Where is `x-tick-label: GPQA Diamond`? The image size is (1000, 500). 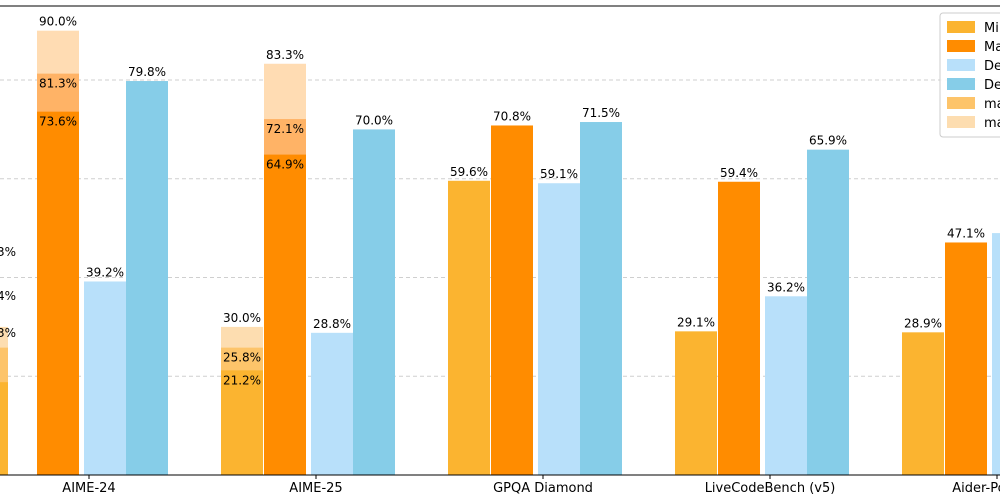
x-tick-label: GPQA Diamond is located at coordinates (543, 488).